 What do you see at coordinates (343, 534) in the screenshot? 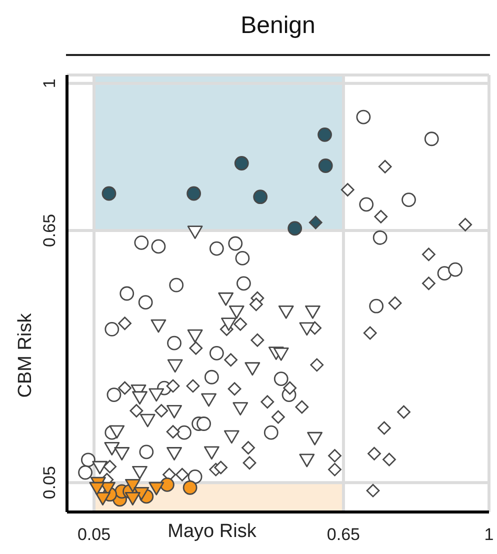
I see `x-tick-label: 0.65` at bounding box center [343, 534].